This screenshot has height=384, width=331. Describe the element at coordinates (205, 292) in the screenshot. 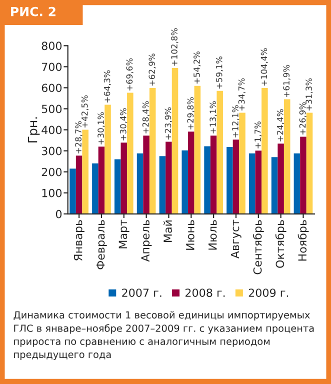

I see `legend-label: 2008 г.` at that location.